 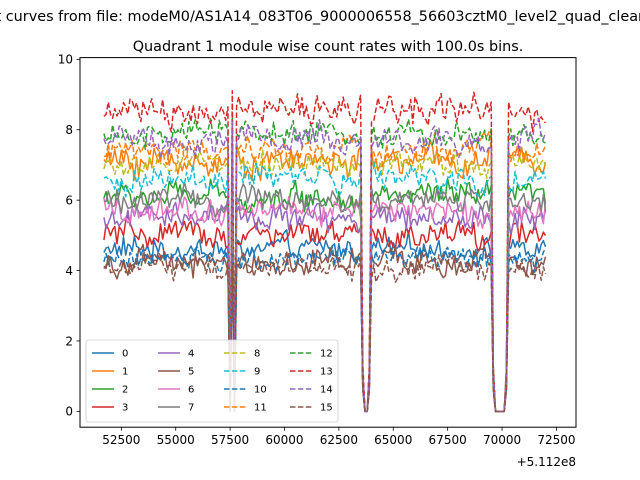 I want to click on y-tick-label: 0, so click(x=69, y=412).